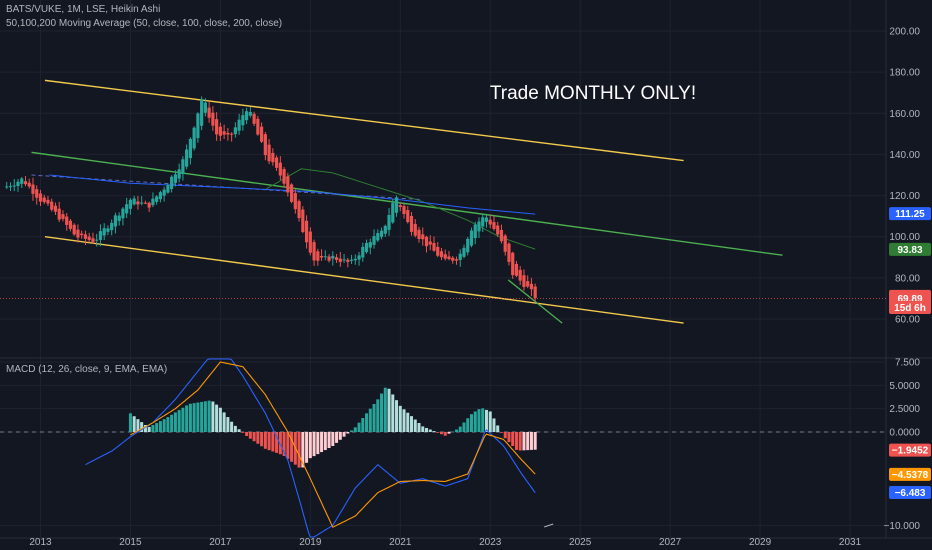  Describe the element at coordinates (292, 209) in the screenshot. I see `moving-averages` at that location.